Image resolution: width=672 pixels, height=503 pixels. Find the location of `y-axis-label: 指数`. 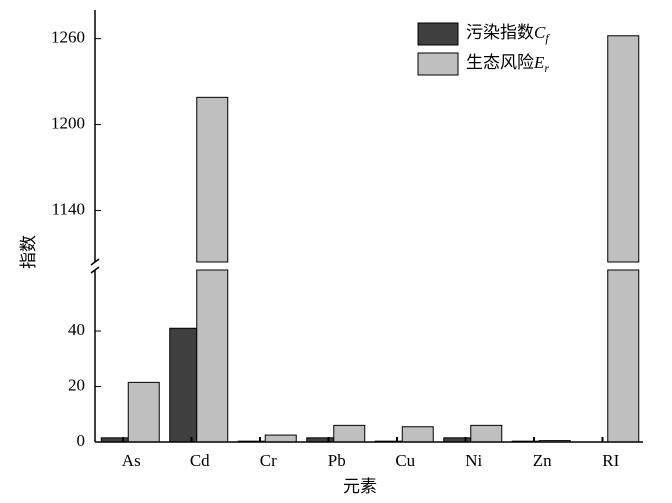

y-axis-label: 指数 is located at coordinates (28, 252).